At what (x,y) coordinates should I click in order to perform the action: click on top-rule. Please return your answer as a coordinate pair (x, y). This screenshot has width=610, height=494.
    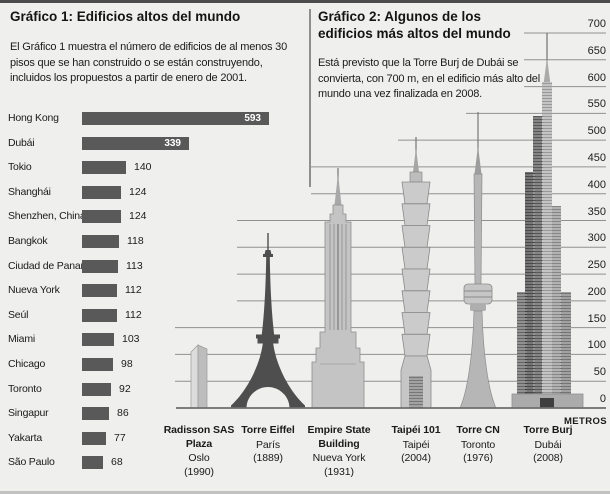
    Looking at the image, I should click on (305, 1).